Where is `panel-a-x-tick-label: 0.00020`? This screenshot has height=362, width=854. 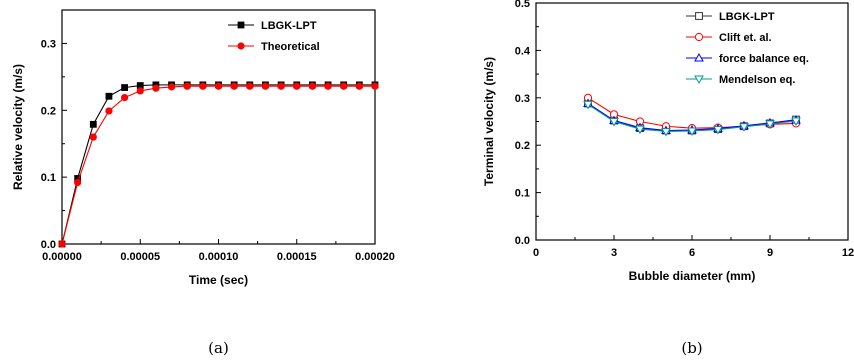 panel-a-x-tick-label: 0.00020 is located at coordinates (375, 257).